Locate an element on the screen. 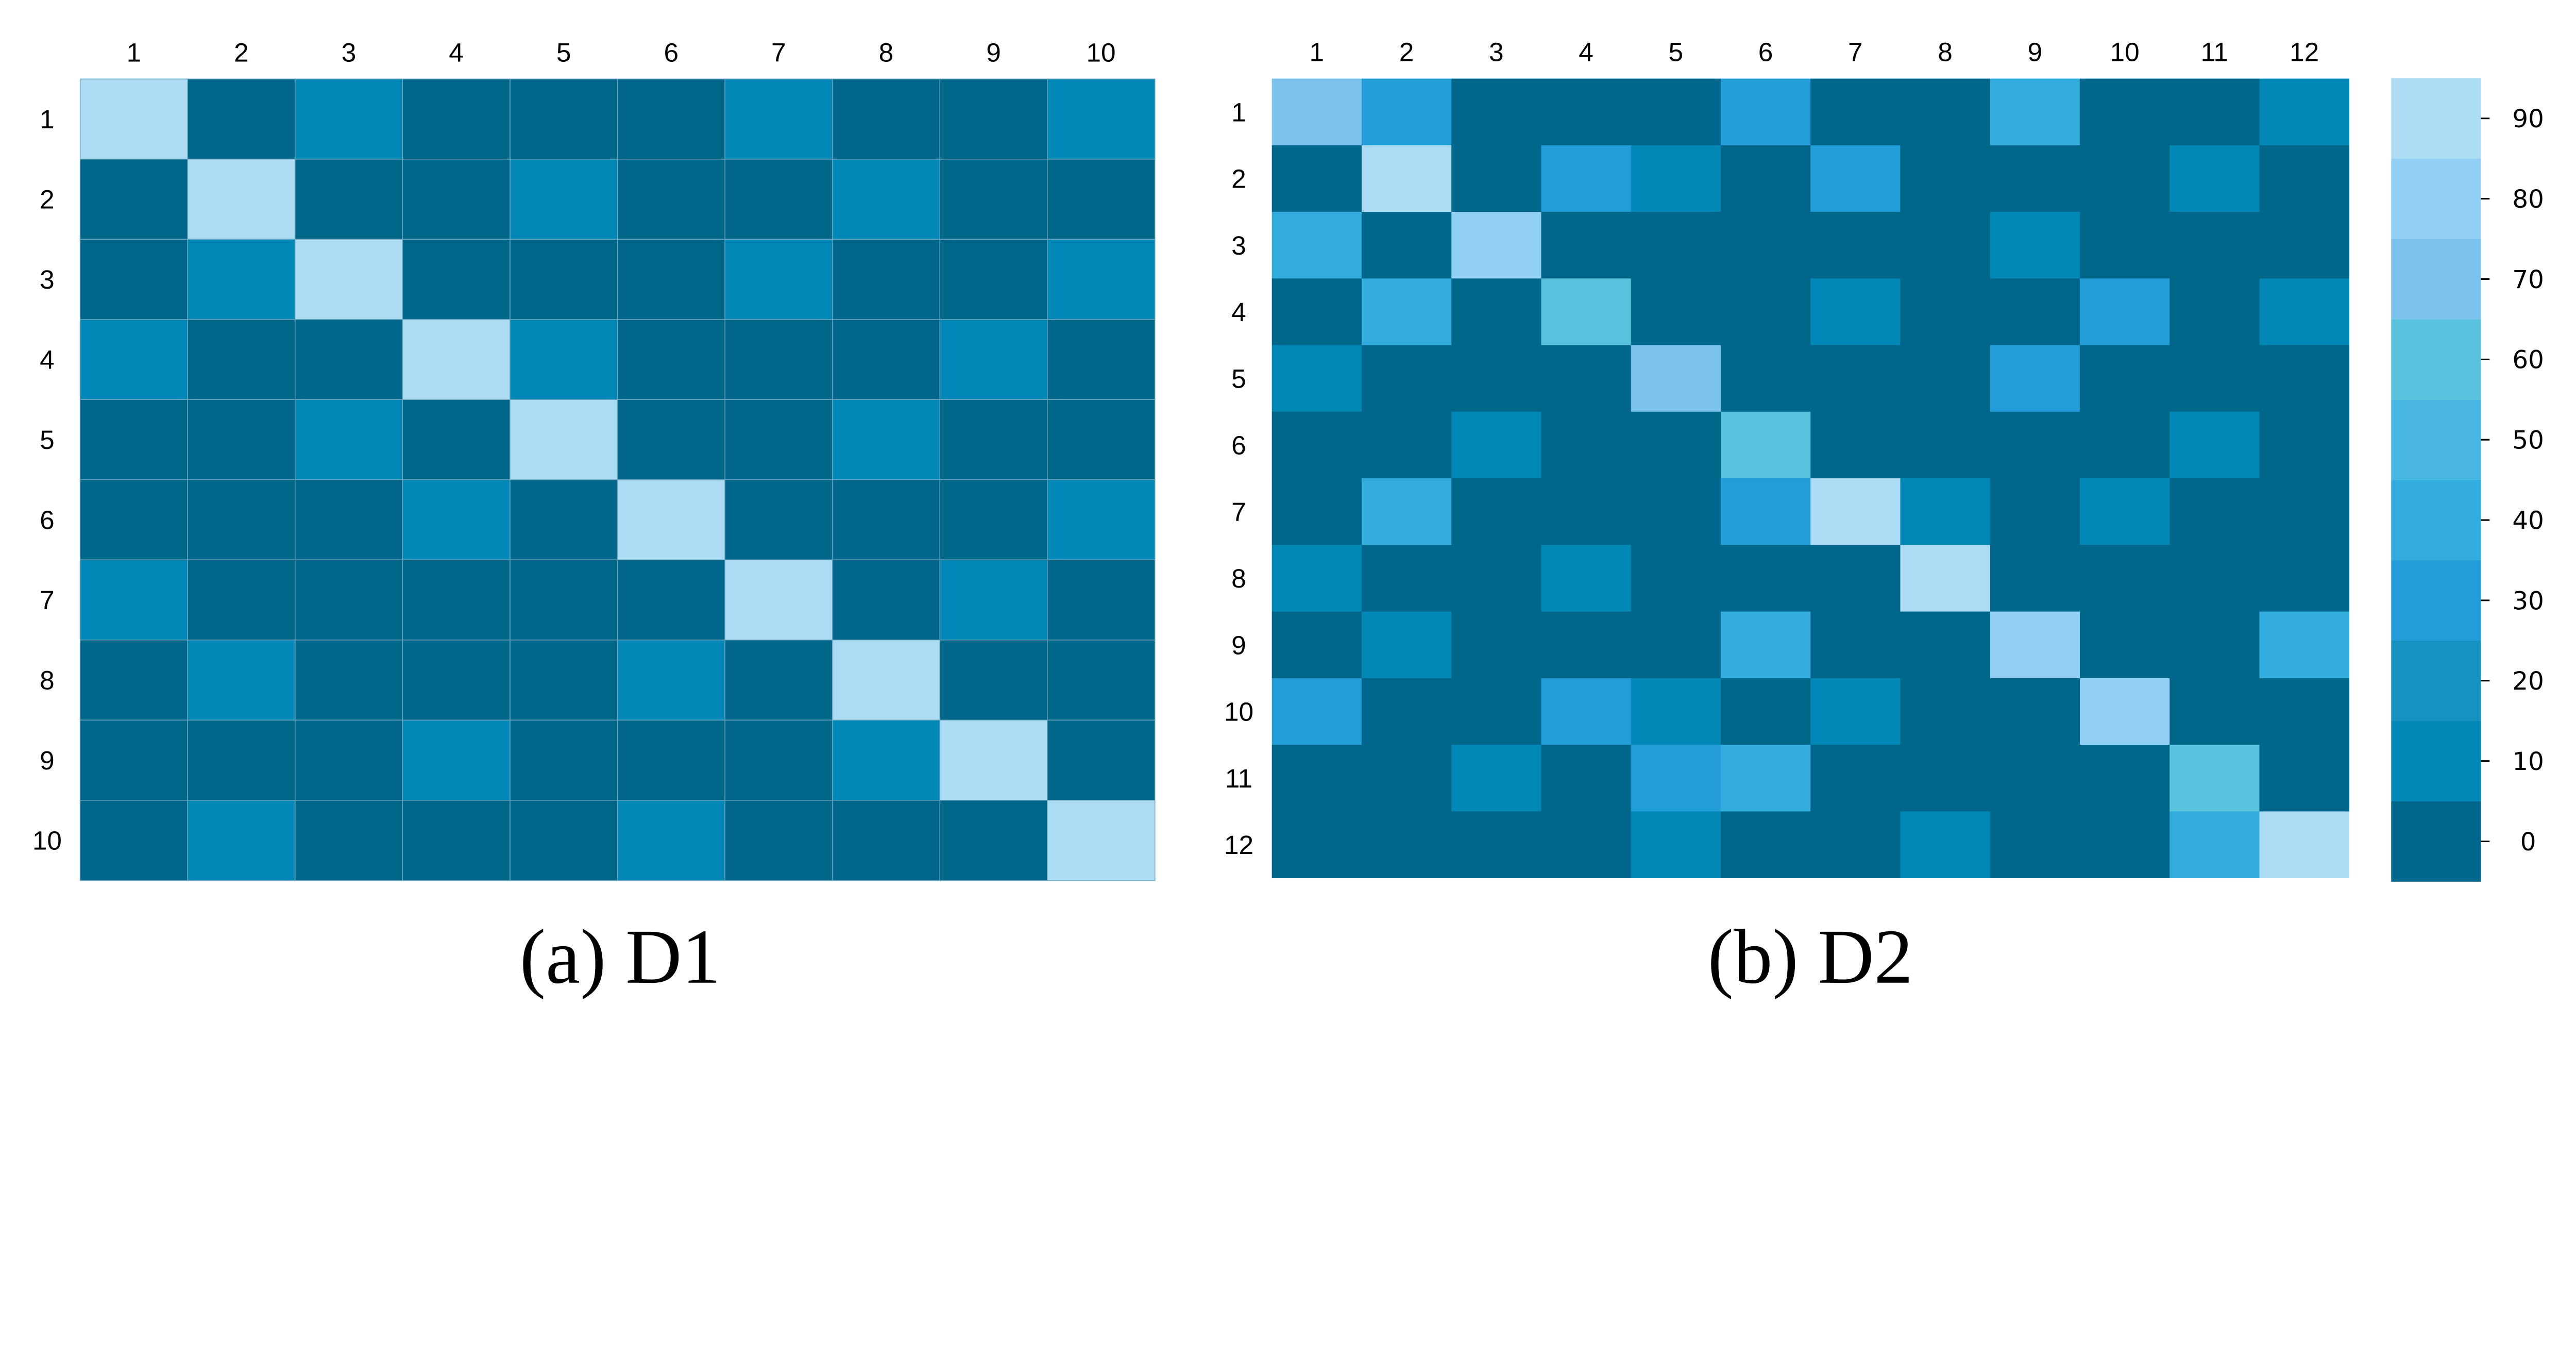 This screenshot has width=2576, height=1357. colorbar-tick-label: 70 is located at coordinates (2528, 279).